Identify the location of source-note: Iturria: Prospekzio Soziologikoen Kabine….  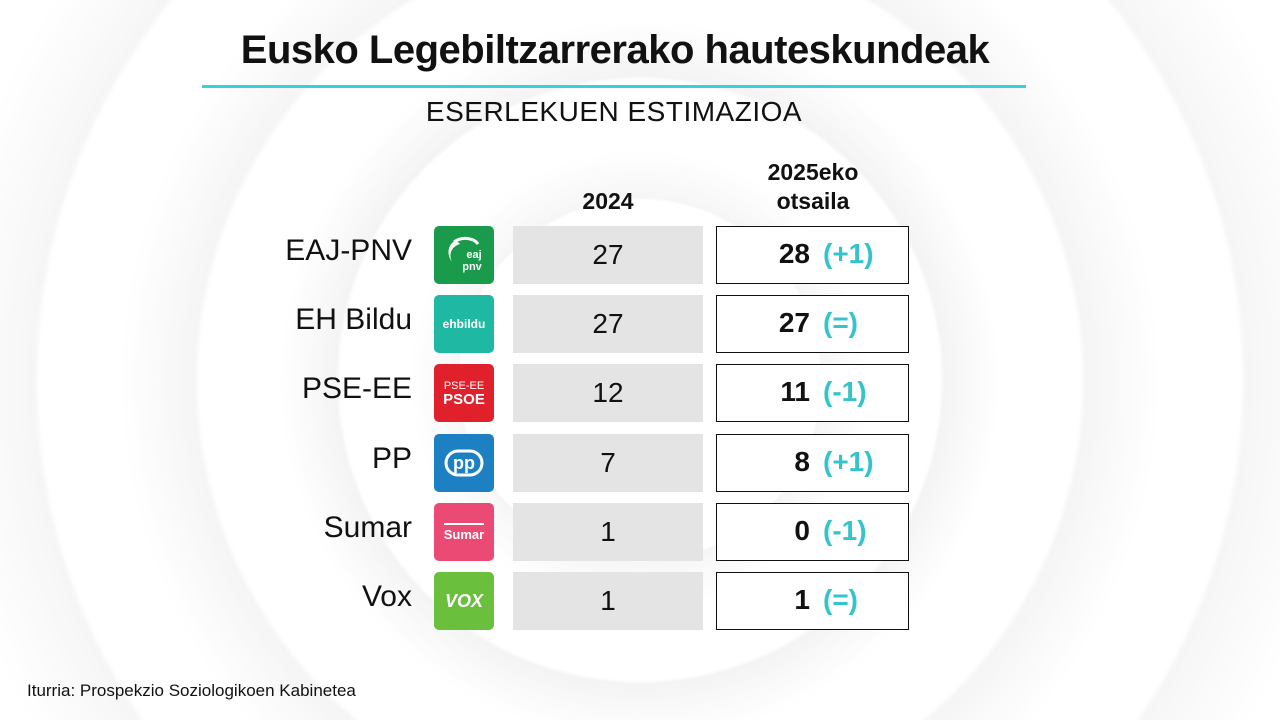
(191, 690).